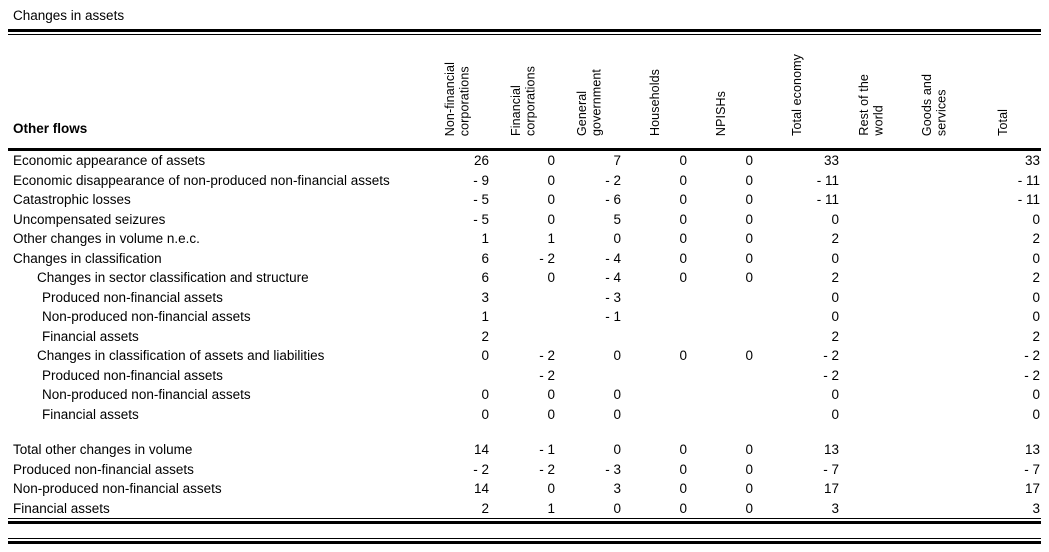 Image resolution: width=1049 pixels, height=552 pixels. I want to click on column-header-label: Financial corporations, so click(523, 101).